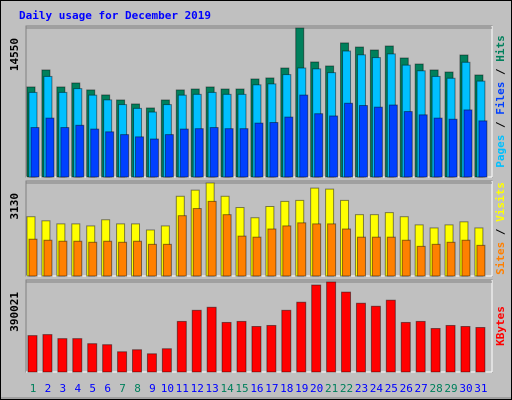  What do you see at coordinates (500, 228) in the screenshot?
I see `legend: Sites / Visits` at bounding box center [500, 228].